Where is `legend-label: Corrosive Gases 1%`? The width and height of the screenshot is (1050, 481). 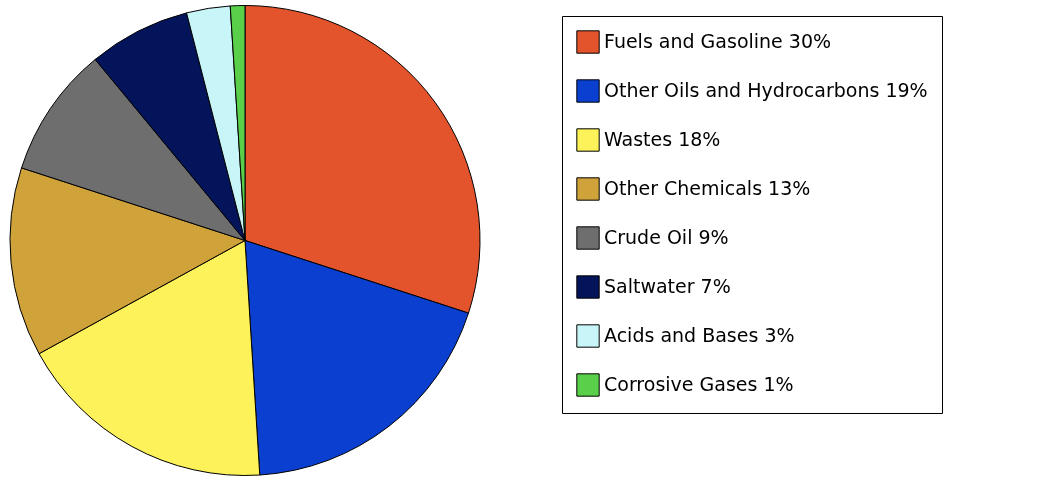
legend-label: Corrosive Gases 1% is located at coordinates (699, 384).